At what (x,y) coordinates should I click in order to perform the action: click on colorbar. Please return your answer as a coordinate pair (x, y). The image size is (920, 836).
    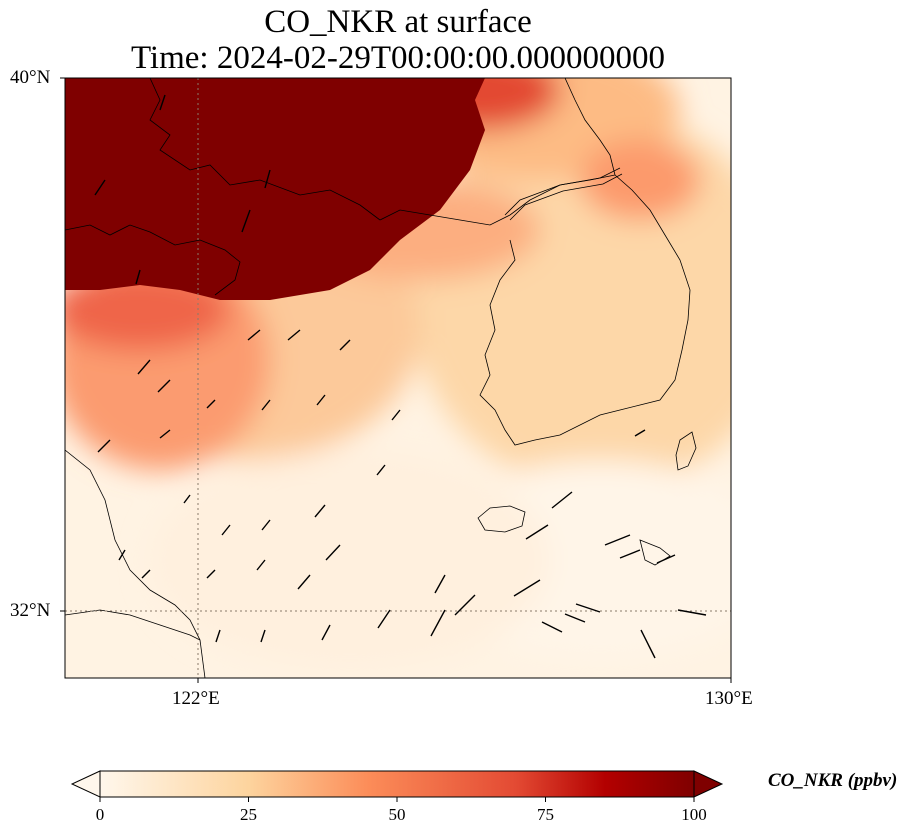
    Looking at the image, I should click on (397, 786).